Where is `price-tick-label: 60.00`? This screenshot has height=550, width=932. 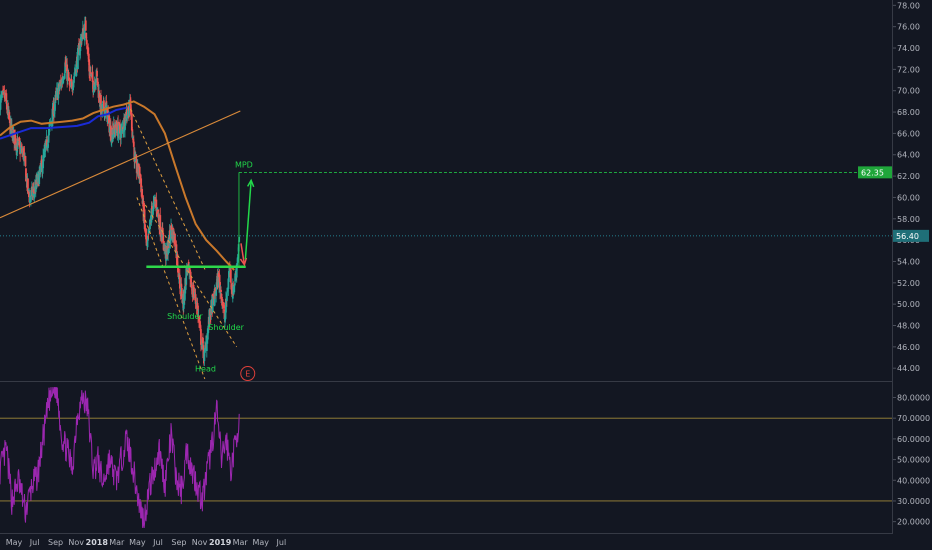 price-tick-label: 60.00 is located at coordinates (908, 197).